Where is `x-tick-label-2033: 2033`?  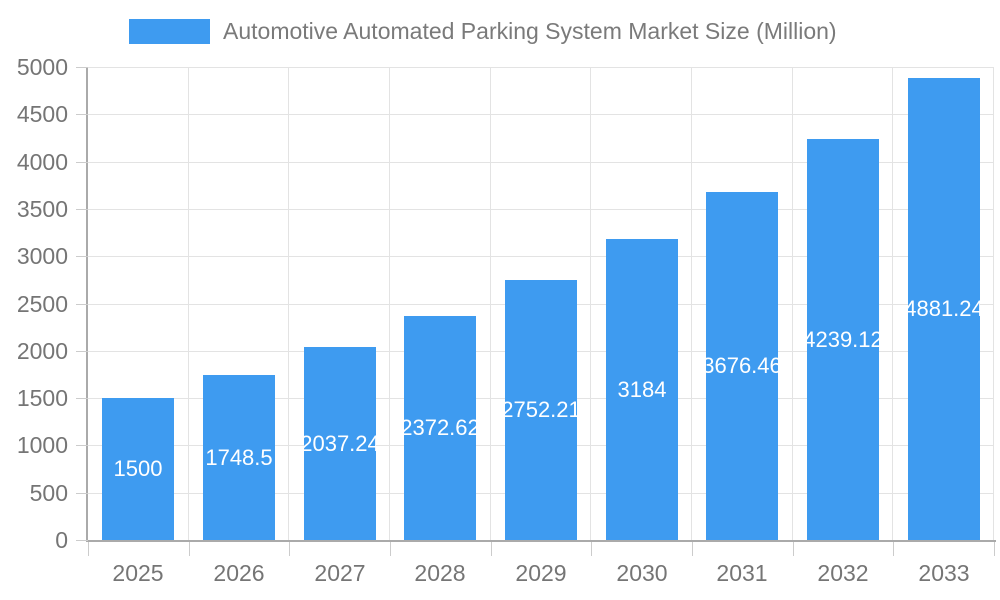
x-tick-label-2033: 2033 is located at coordinates (944, 573).